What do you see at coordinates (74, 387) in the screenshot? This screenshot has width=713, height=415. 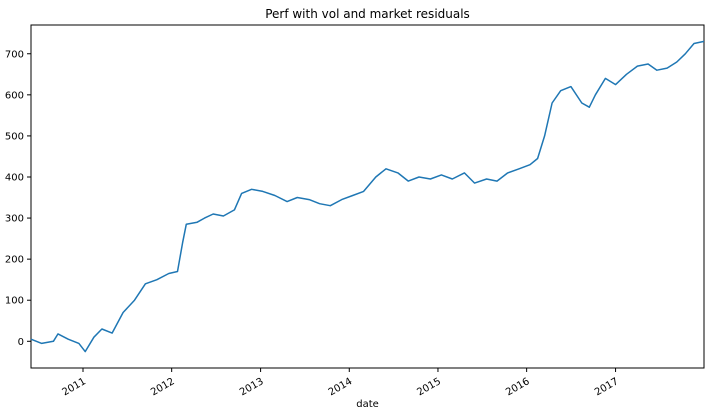 I see `x-tick-label: 2011` at bounding box center [74, 387].